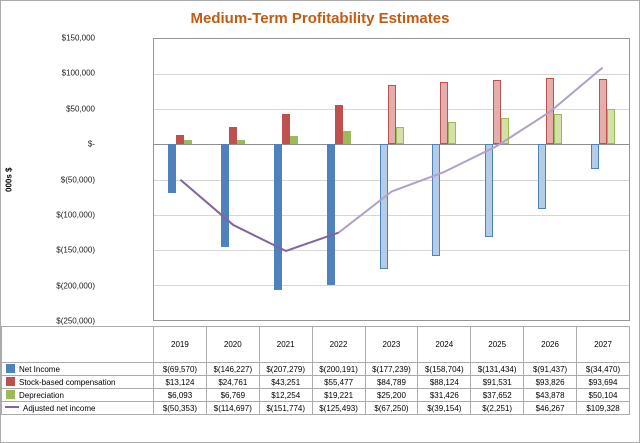  I want to click on legend-label: Stock-based compensation, so click(67, 382).